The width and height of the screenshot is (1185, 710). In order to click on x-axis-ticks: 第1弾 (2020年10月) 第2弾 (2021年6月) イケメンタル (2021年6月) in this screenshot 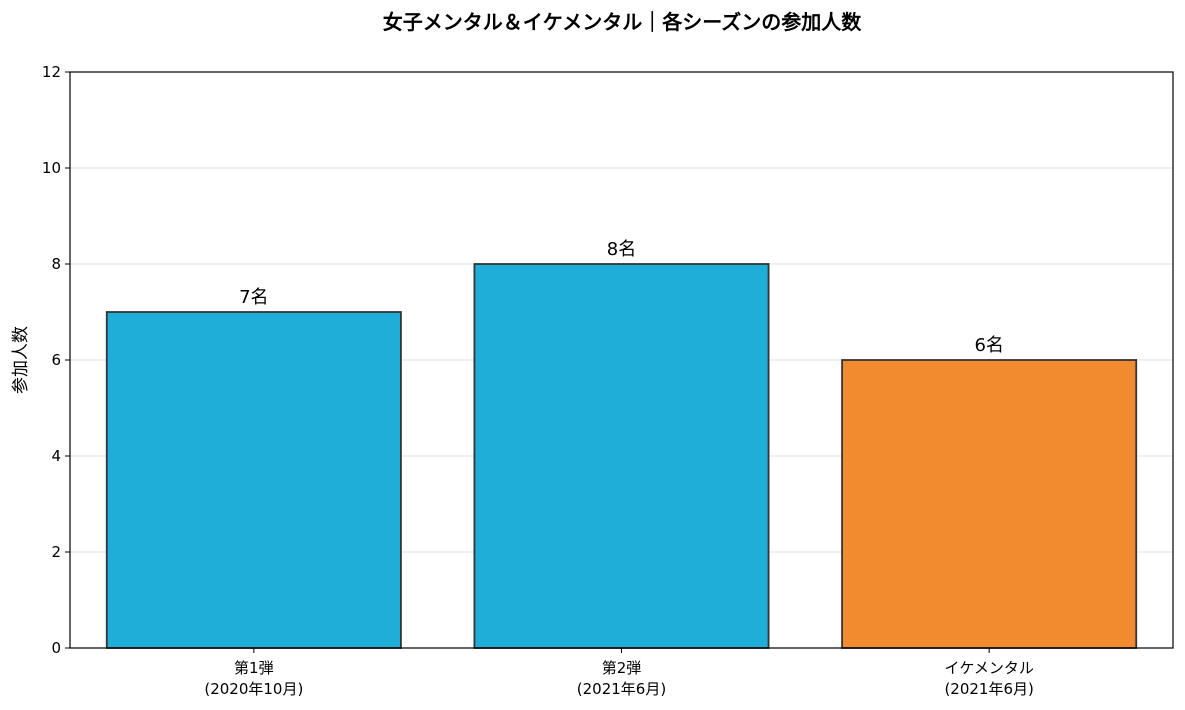, I will do `click(619, 673)`.